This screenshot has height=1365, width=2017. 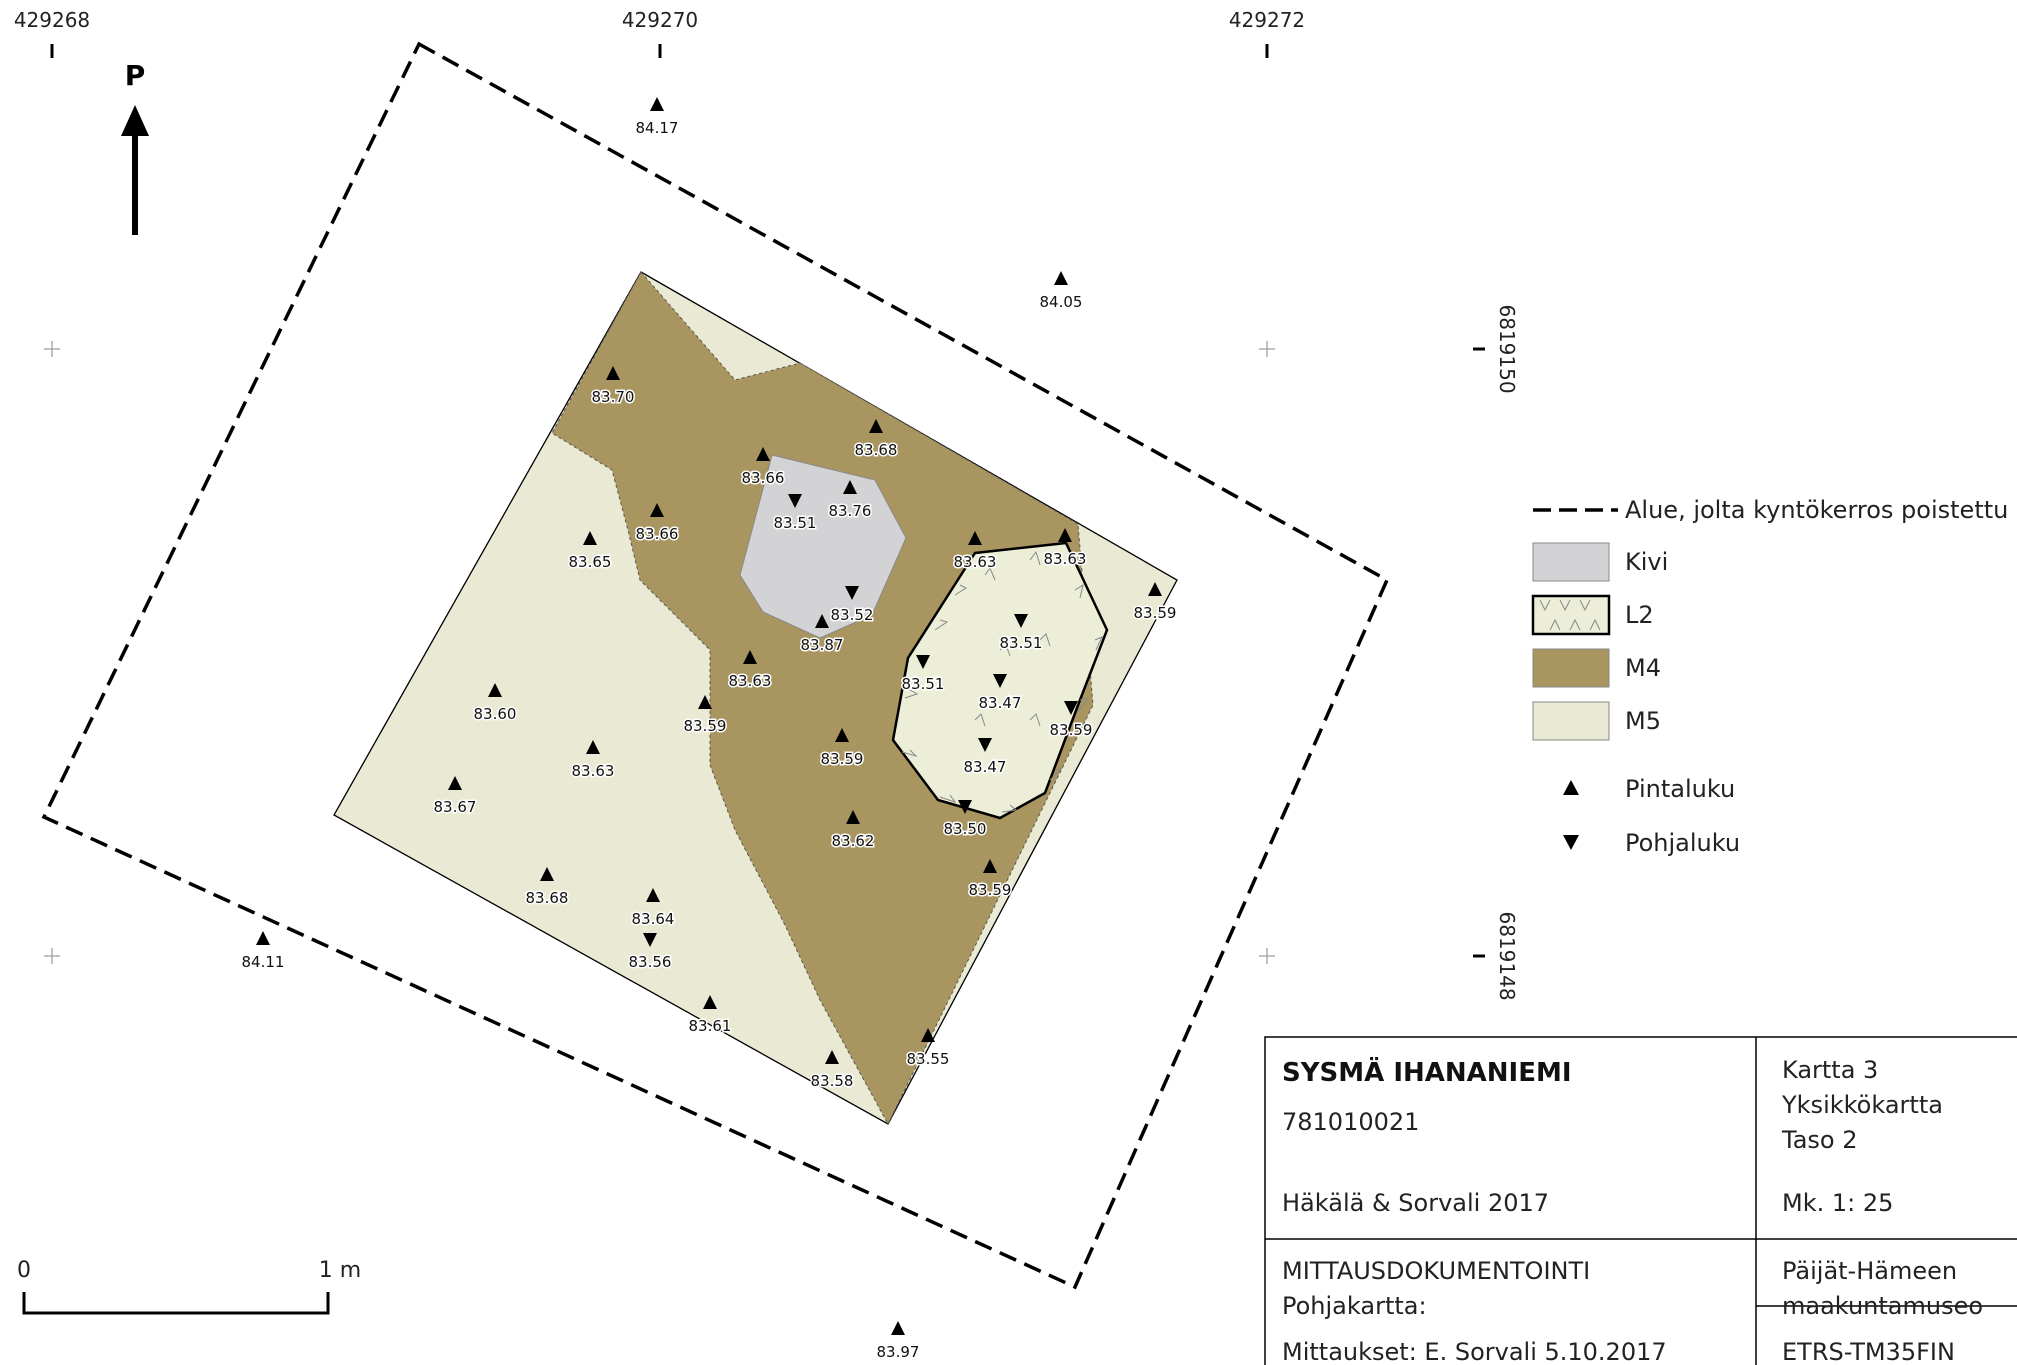 What do you see at coordinates (1816, 510) in the screenshot?
I see `legend-label: Alue, jolta kyntökerros poistettu` at bounding box center [1816, 510].